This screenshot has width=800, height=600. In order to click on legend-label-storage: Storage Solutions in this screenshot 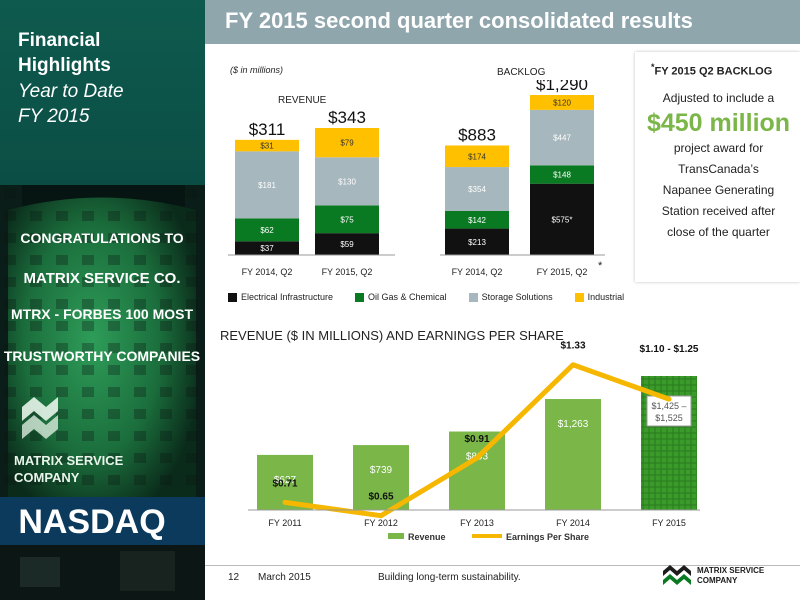, I will do `click(517, 297)`.